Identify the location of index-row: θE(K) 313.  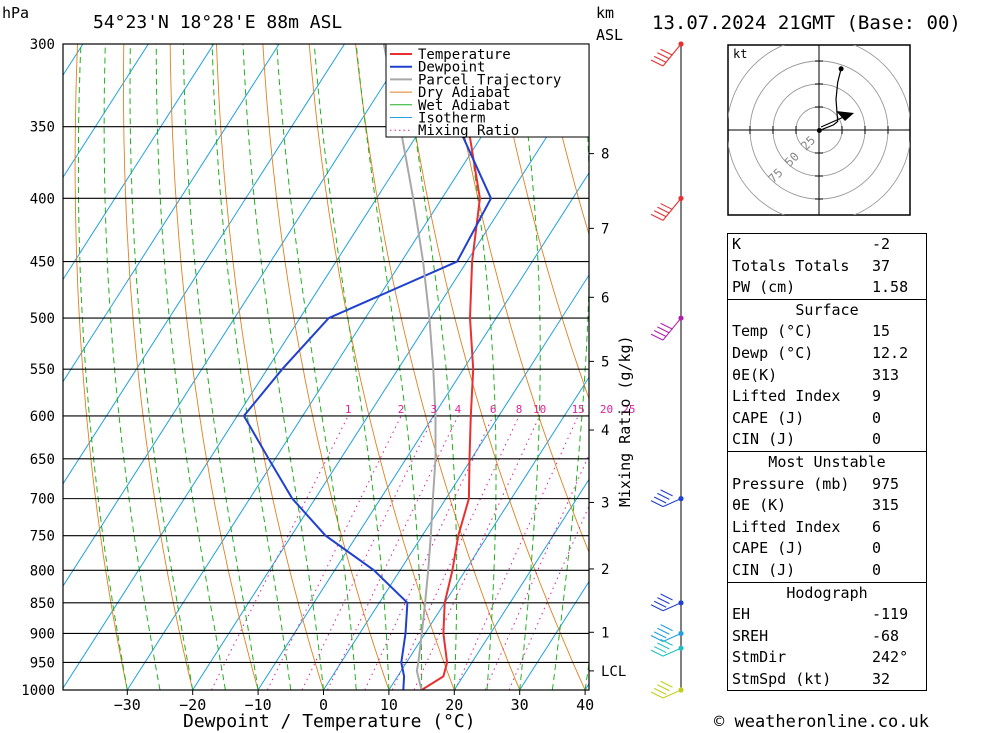
(827, 376).